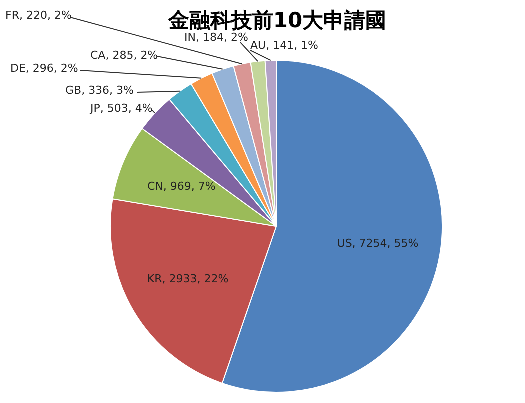 This screenshot has width=525, height=403. I want to click on slice-label: KR, 2933, 22%, so click(188, 279).